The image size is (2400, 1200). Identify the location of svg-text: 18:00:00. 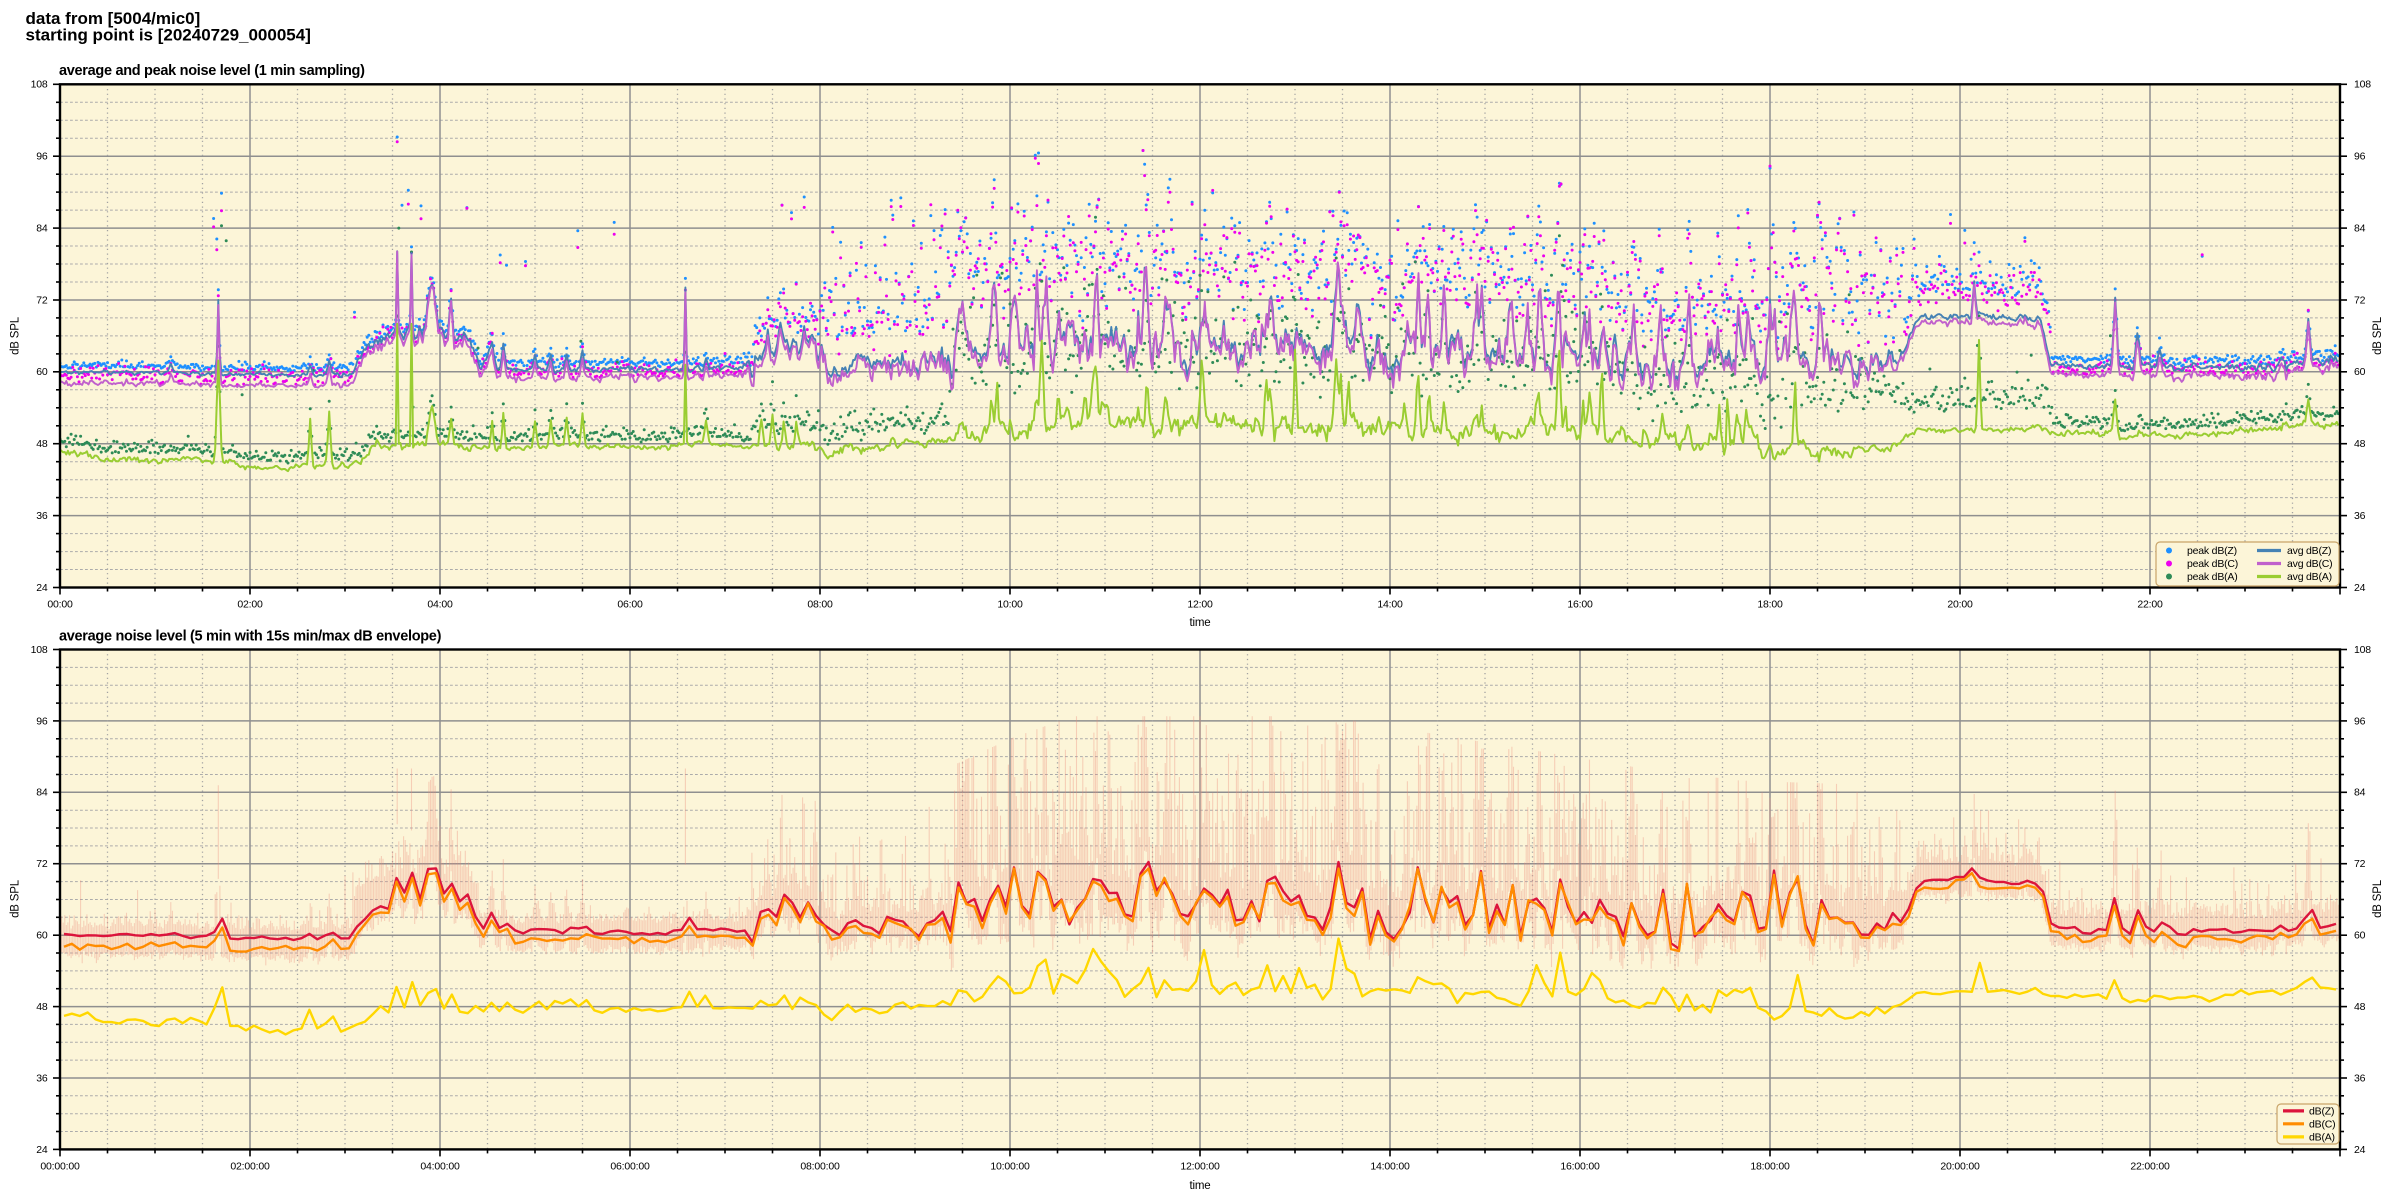
(1770, 1166).